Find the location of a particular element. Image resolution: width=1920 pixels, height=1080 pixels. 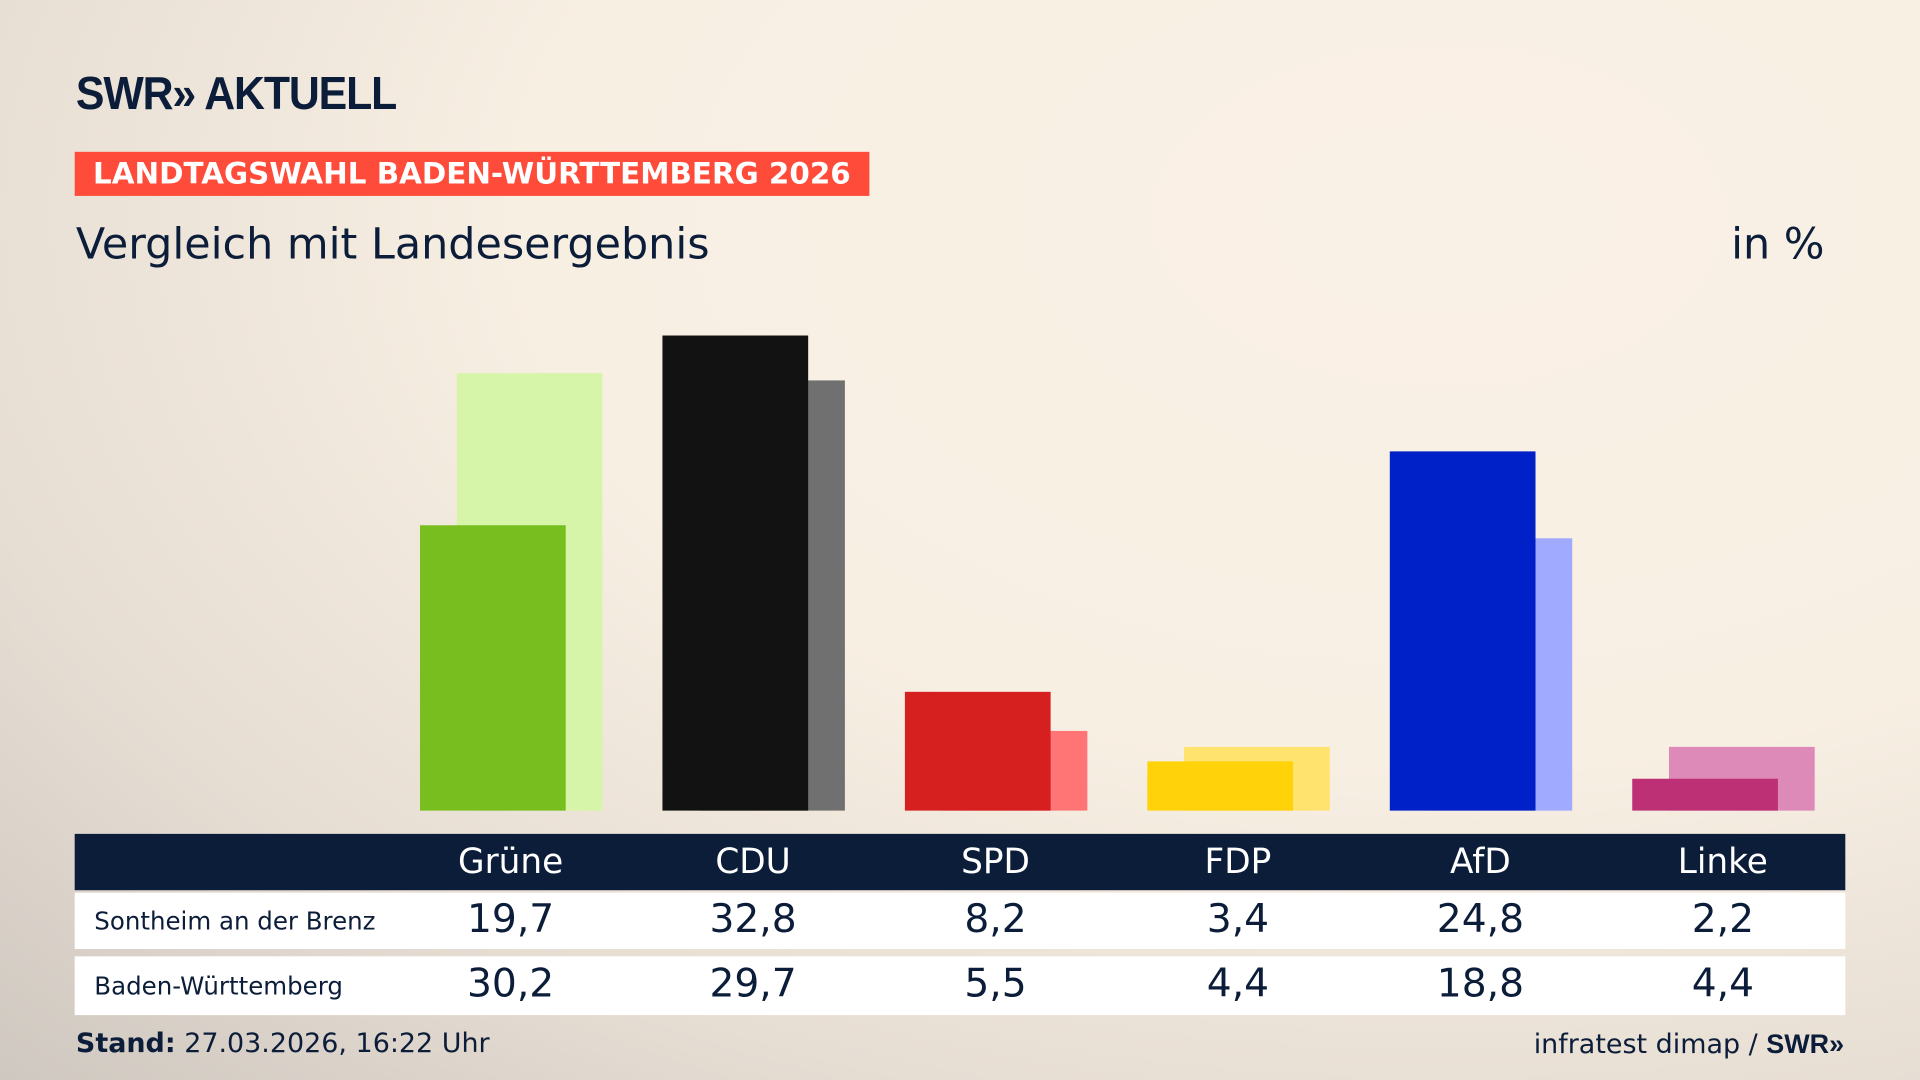

stand-label: Stand: is located at coordinates (125, 1044).